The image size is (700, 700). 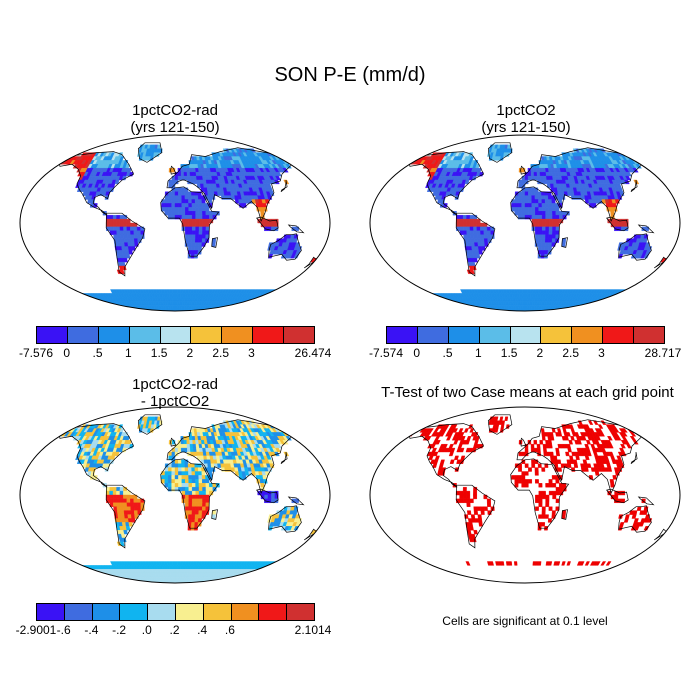 I want to click on panel-2-colorbar-labels: -7.574 0 .5 1 1.5 2 2.5 3 28.717, so click(x=525, y=353).